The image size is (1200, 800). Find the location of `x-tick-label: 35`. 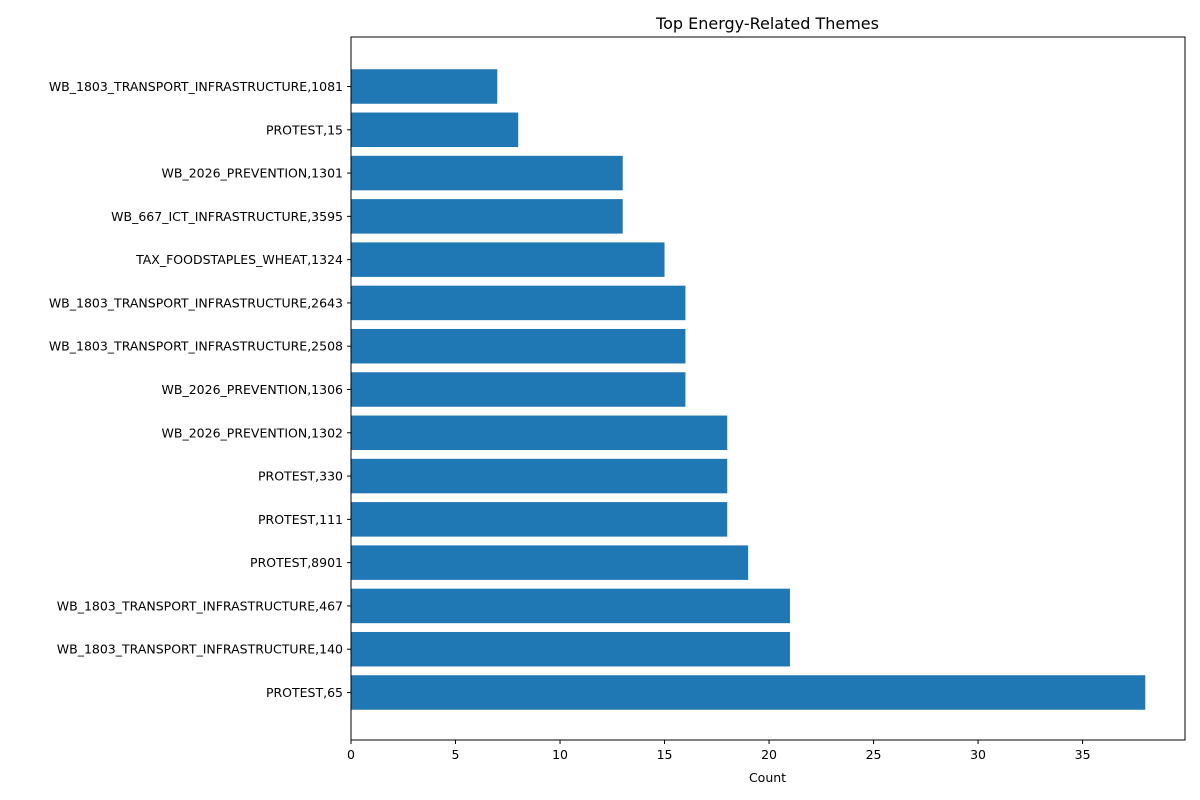

x-tick-label: 35 is located at coordinates (1083, 754).